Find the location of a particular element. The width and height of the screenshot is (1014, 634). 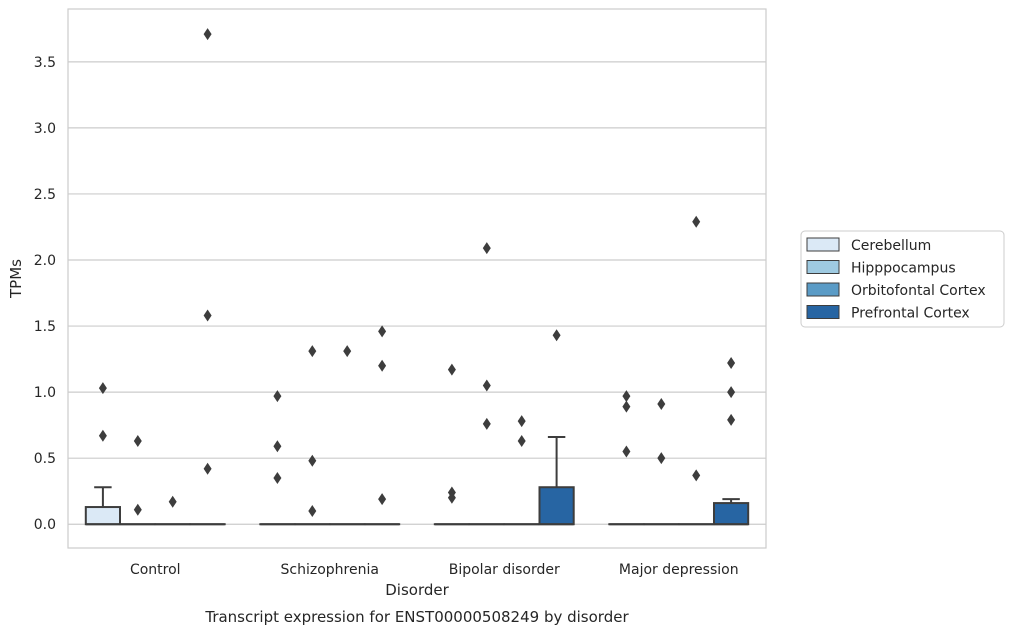

y-tick-label: 2.0 is located at coordinates (45, 261).